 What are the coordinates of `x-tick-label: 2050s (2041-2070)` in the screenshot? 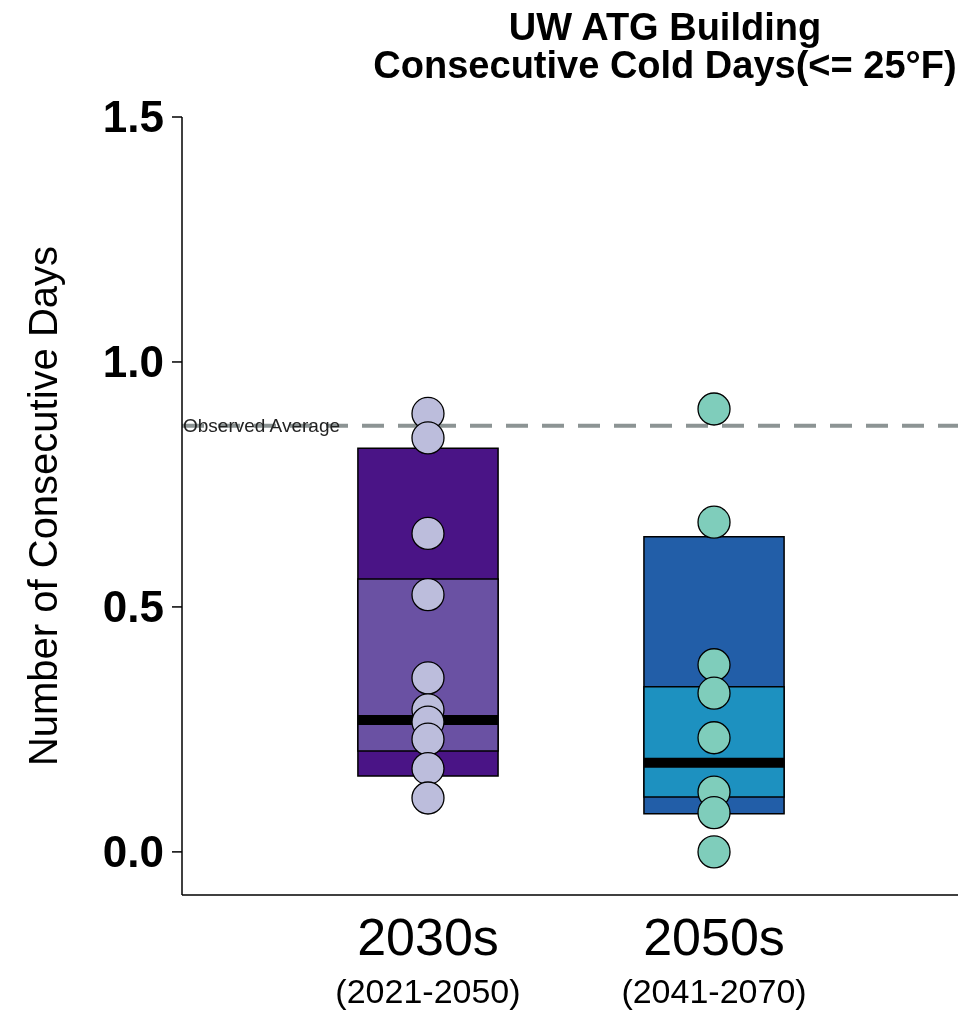 It's located at (714, 959).